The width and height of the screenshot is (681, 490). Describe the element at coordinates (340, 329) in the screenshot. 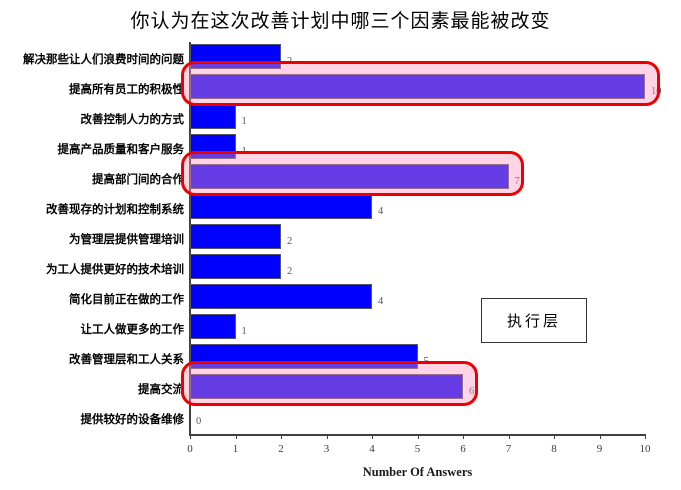

I see `bar-row: 让工人做更多的工作 1` at that location.